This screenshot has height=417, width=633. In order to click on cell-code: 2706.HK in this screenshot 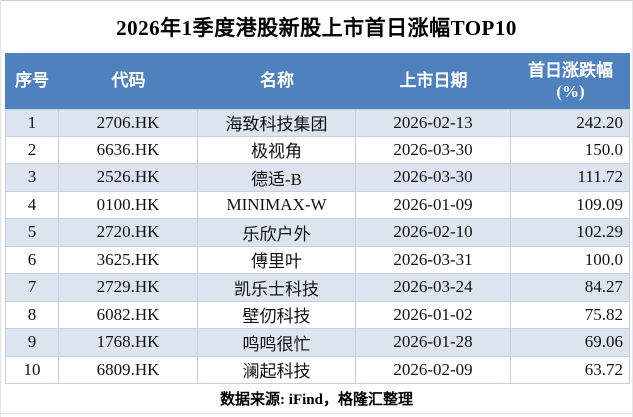, I will do `click(128, 123)`.